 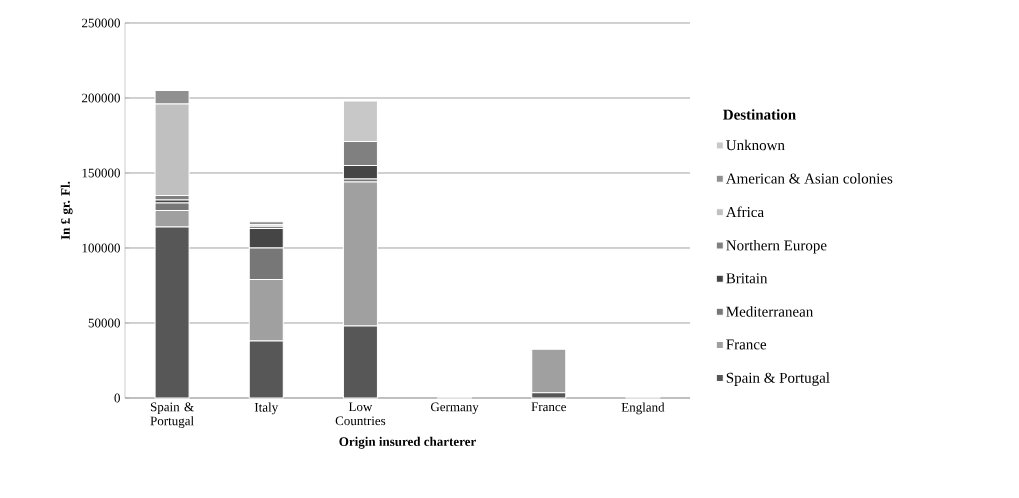 What do you see at coordinates (360, 414) in the screenshot?
I see `x-tick-label: Low Countries` at bounding box center [360, 414].